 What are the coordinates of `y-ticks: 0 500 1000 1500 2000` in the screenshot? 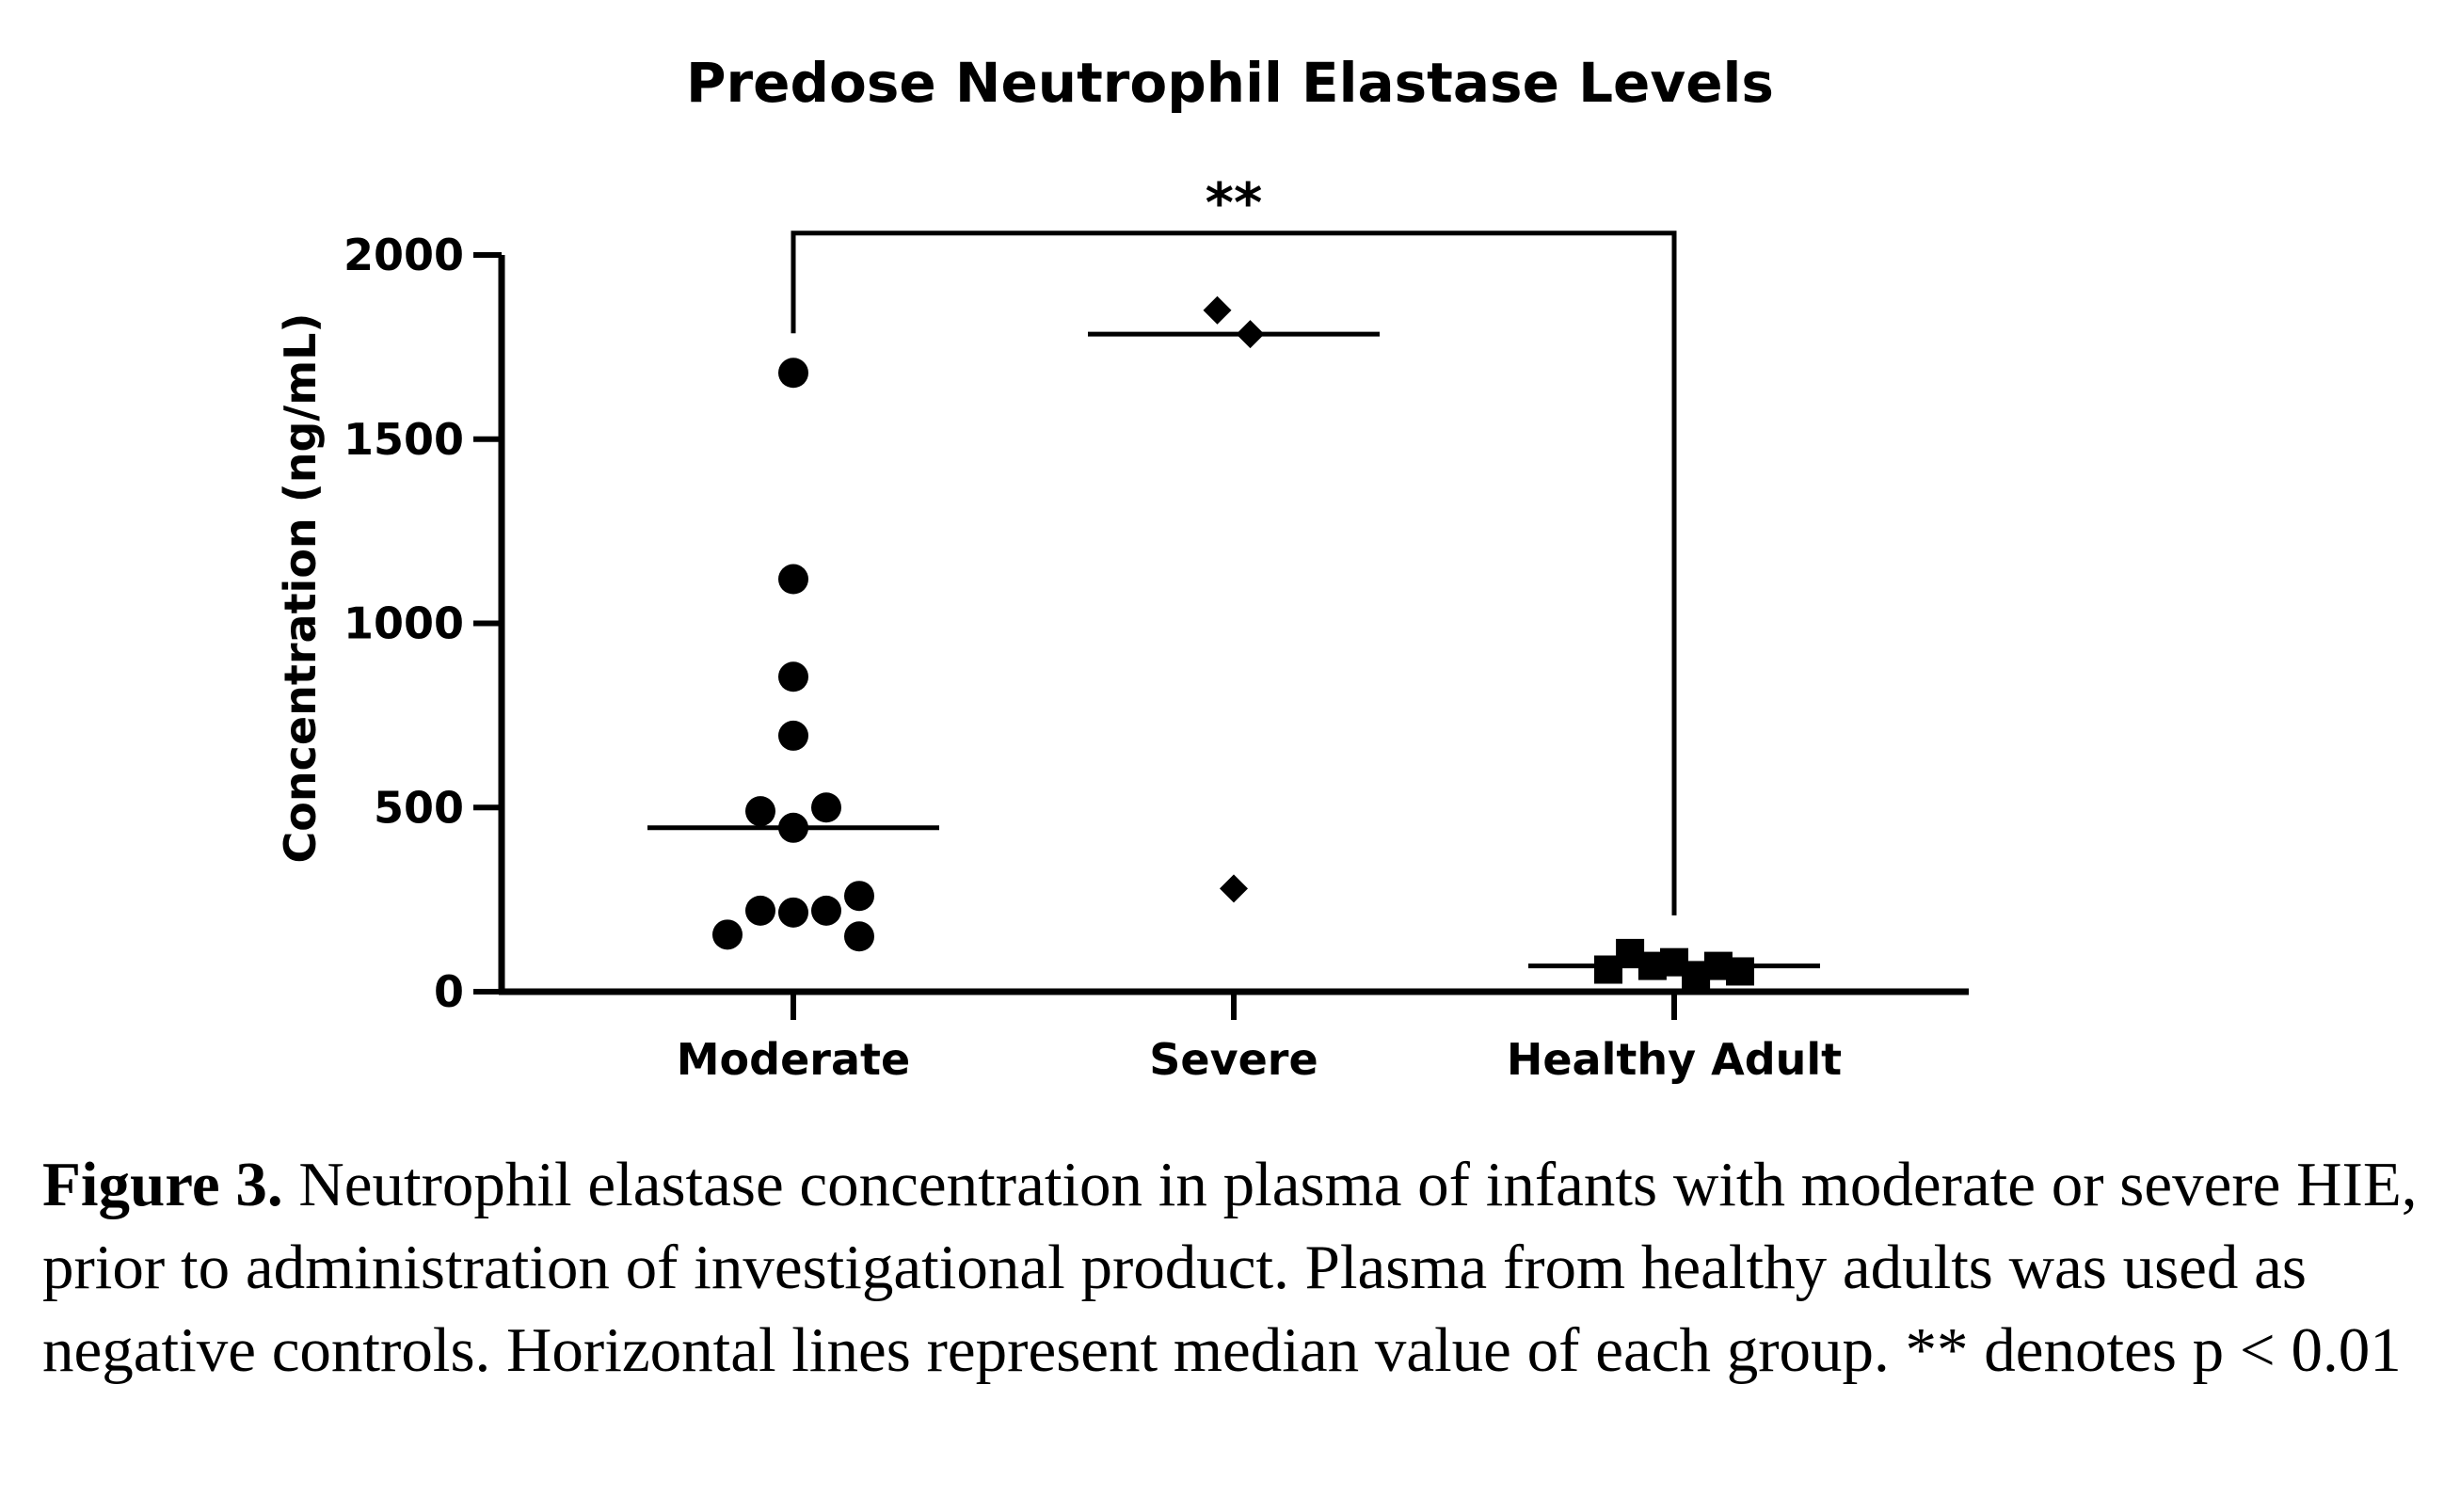 It's located at (422, 624).